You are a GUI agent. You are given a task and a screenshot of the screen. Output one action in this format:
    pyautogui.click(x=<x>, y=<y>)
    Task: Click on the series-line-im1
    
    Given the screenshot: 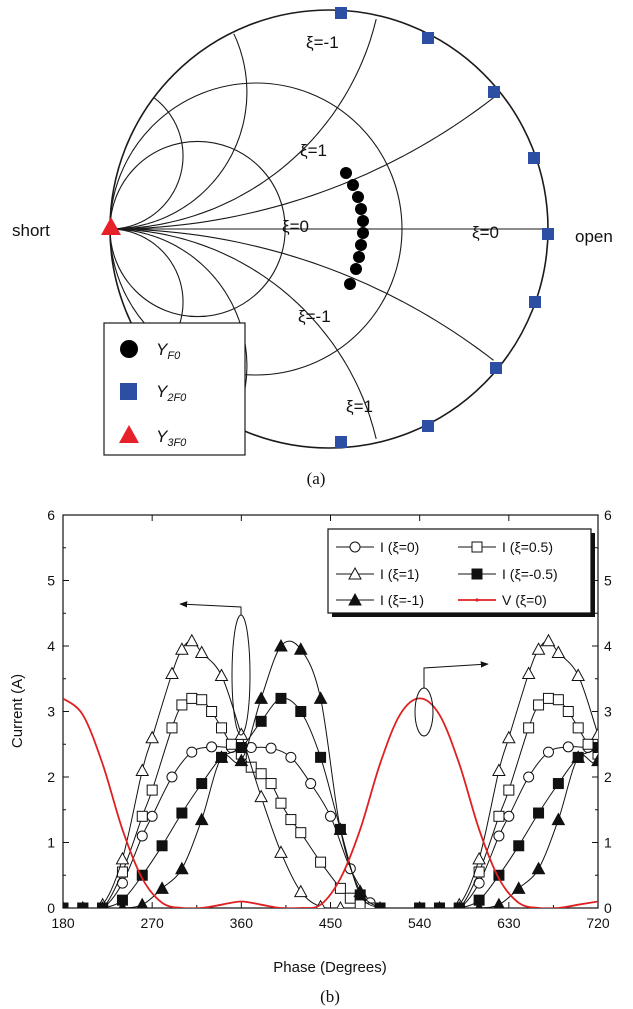 What is the action you would take?
    pyautogui.click(x=508, y=831)
    